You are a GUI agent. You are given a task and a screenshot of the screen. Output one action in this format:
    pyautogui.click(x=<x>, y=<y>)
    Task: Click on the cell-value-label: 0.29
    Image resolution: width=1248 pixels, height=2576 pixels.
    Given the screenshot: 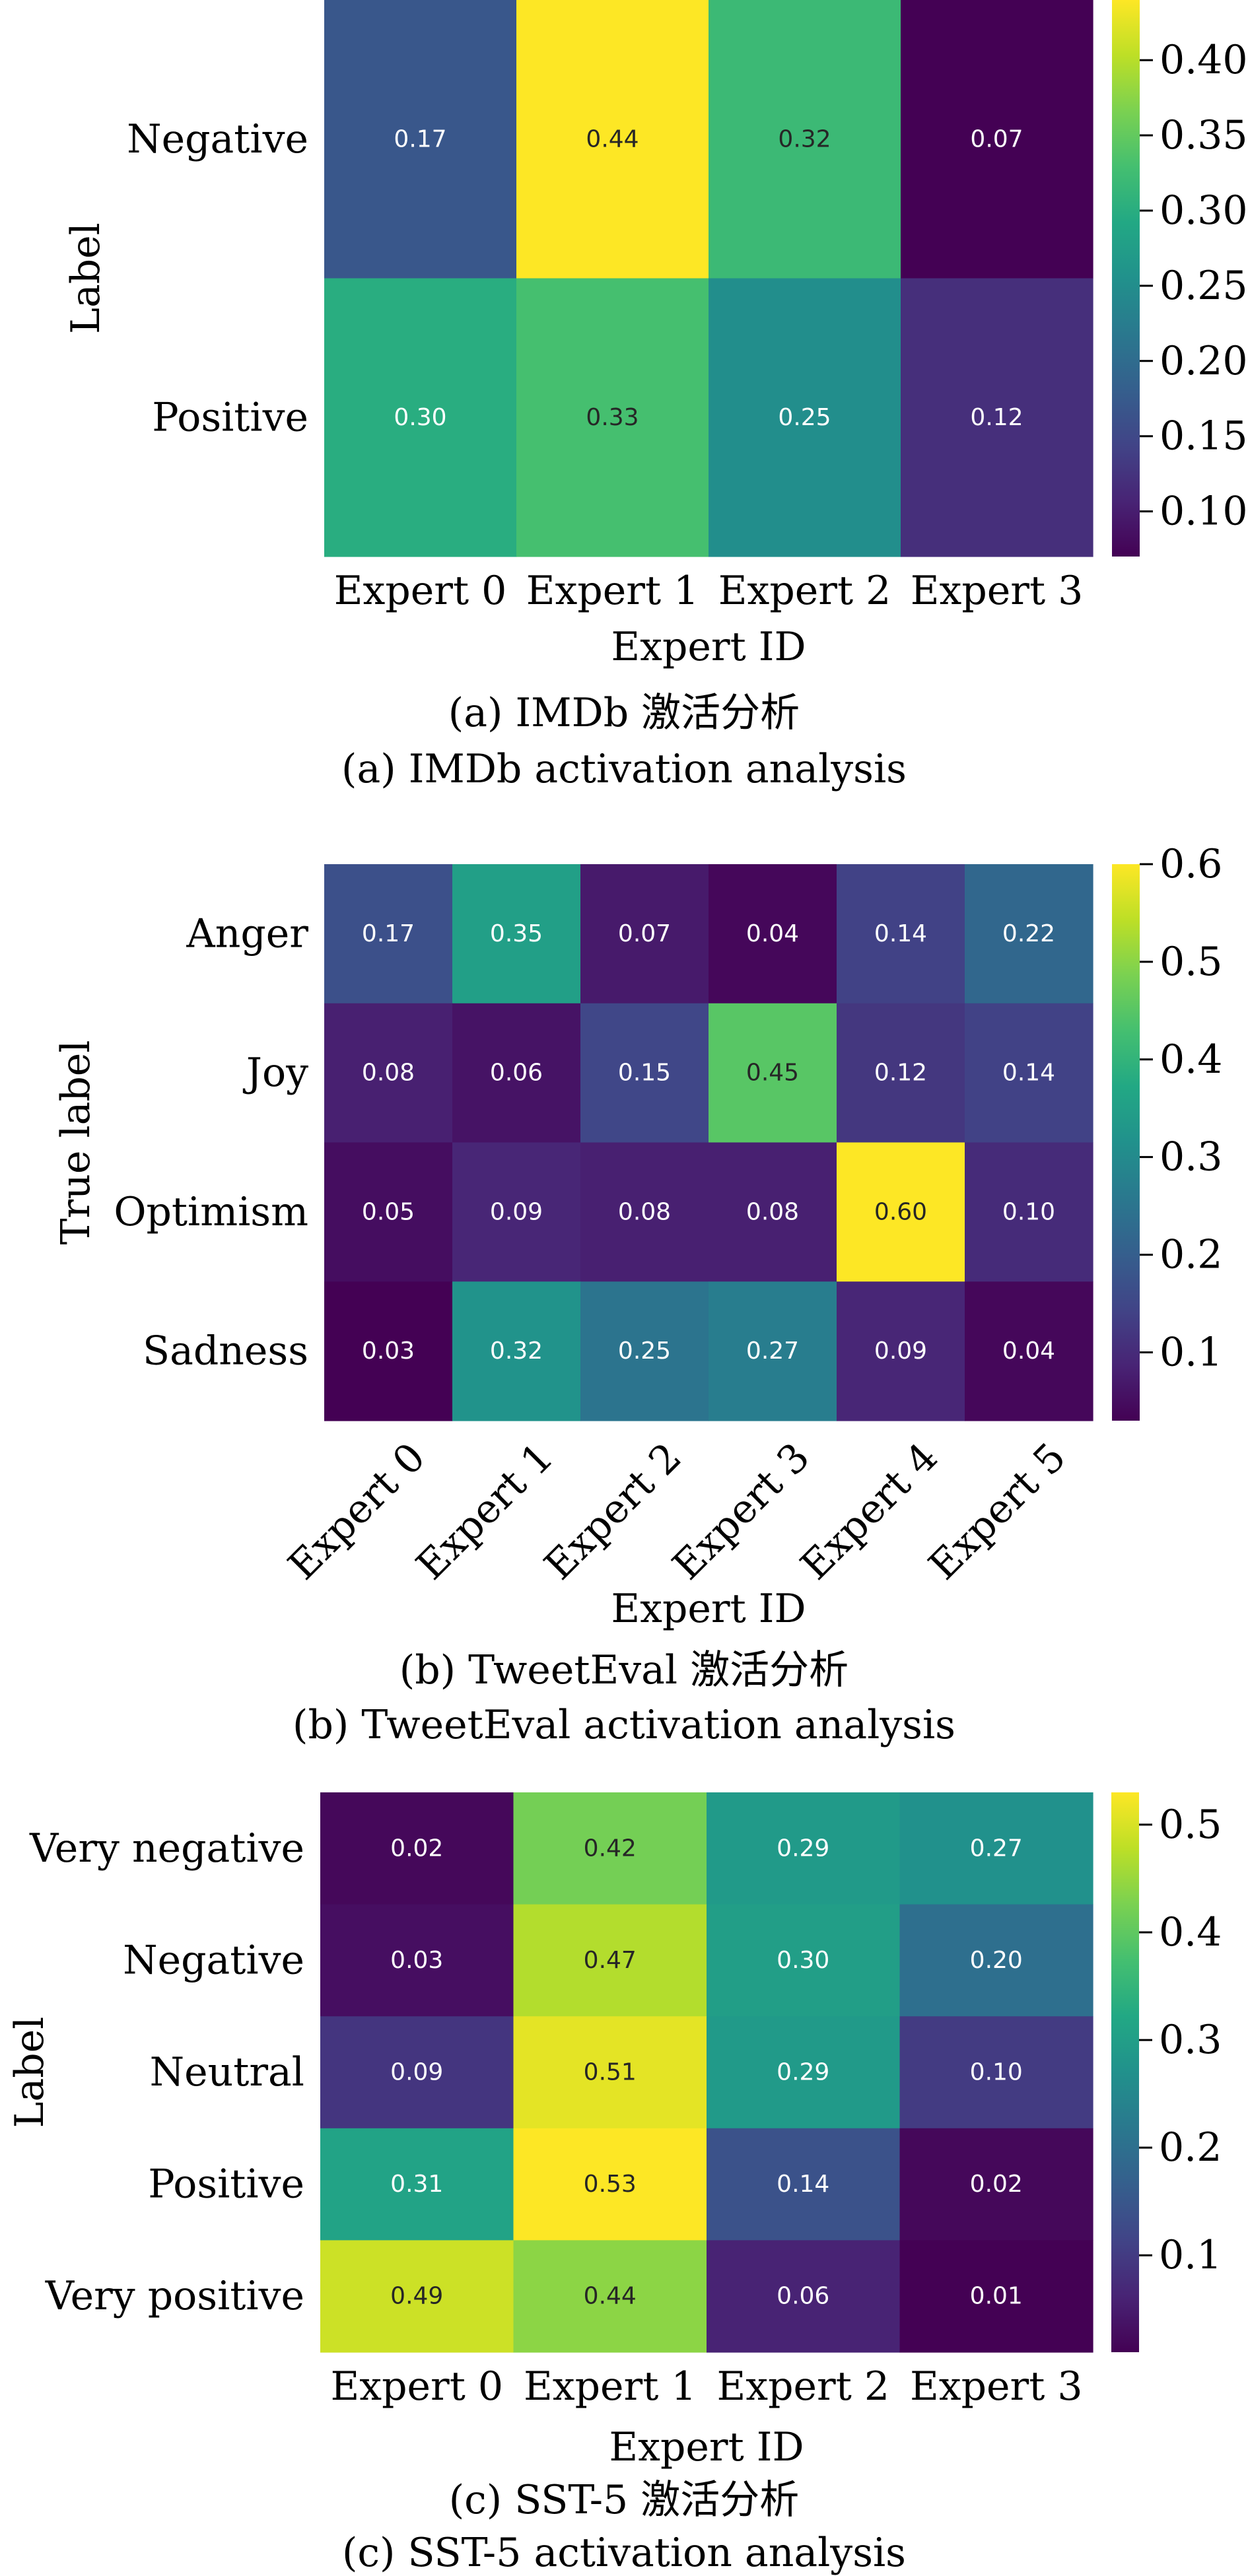 What is the action you would take?
    pyautogui.click(x=803, y=1849)
    